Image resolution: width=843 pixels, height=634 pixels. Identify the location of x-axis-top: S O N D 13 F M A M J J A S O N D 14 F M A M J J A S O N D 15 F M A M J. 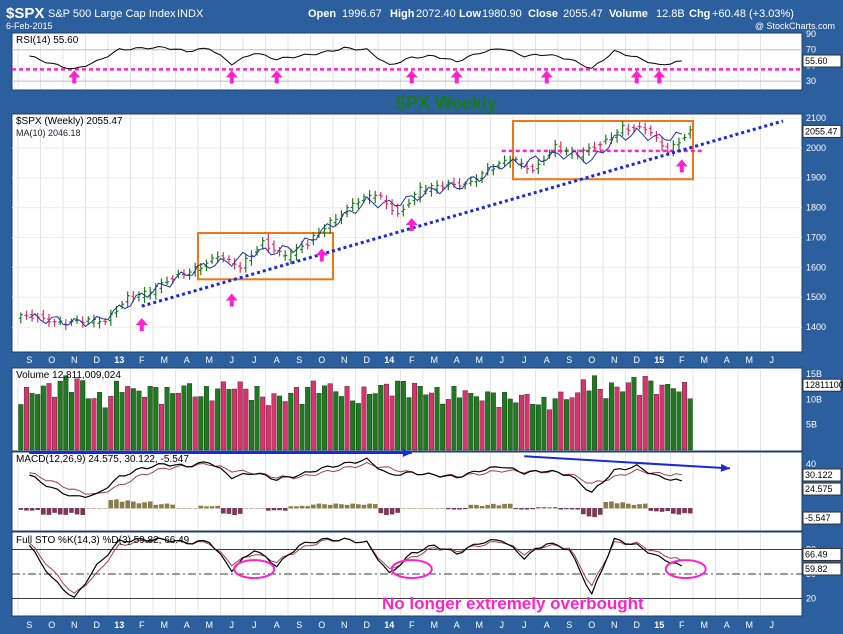
(400, 360).